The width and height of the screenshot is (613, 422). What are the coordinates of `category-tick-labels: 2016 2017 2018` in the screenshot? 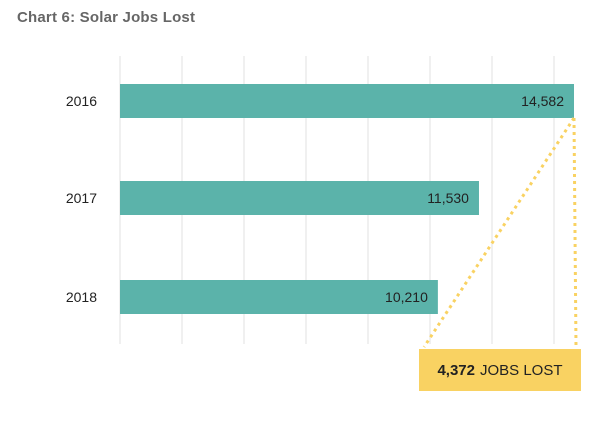 It's located at (81, 199).